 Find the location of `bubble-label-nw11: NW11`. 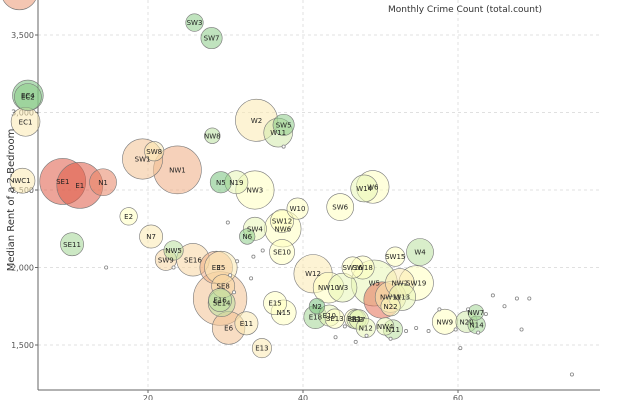

bubble-label-nw11: NW11 is located at coordinates (390, 297).